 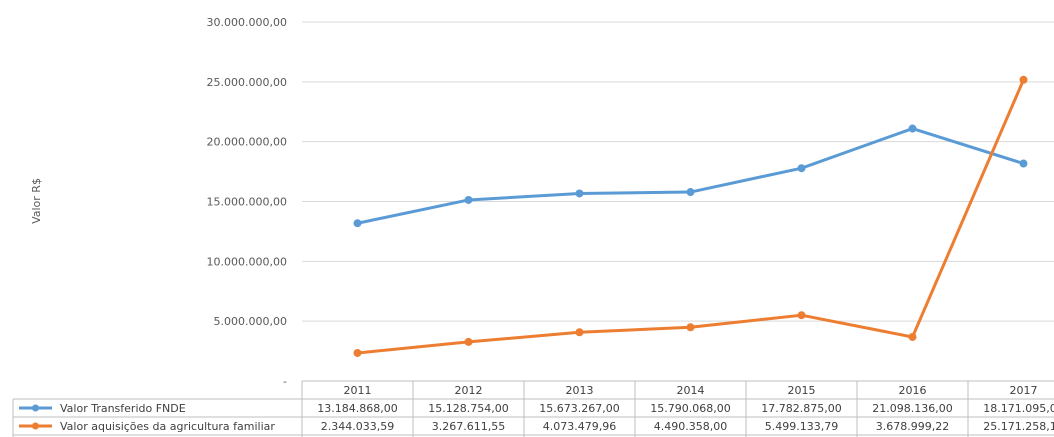 What do you see at coordinates (690, 408) in the screenshot?
I see `data-label: 15.790.068,00` at bounding box center [690, 408].